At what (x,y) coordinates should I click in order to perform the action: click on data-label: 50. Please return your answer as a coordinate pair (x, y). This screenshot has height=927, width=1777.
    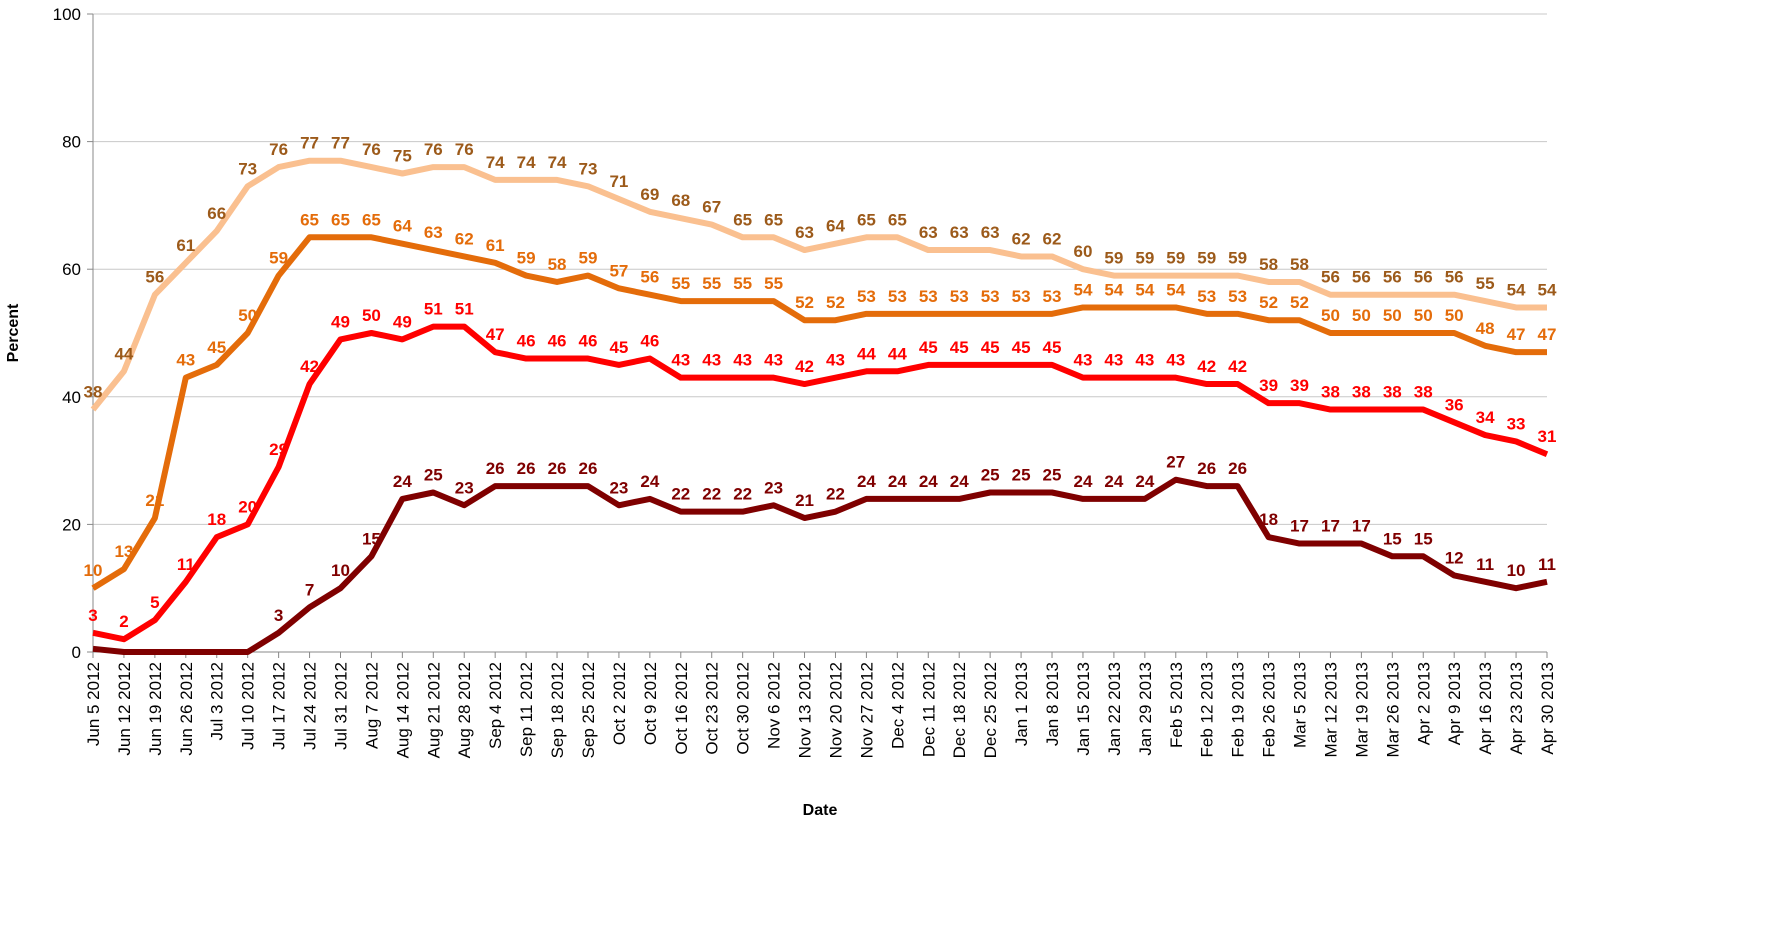
    Looking at the image, I should click on (1330, 315).